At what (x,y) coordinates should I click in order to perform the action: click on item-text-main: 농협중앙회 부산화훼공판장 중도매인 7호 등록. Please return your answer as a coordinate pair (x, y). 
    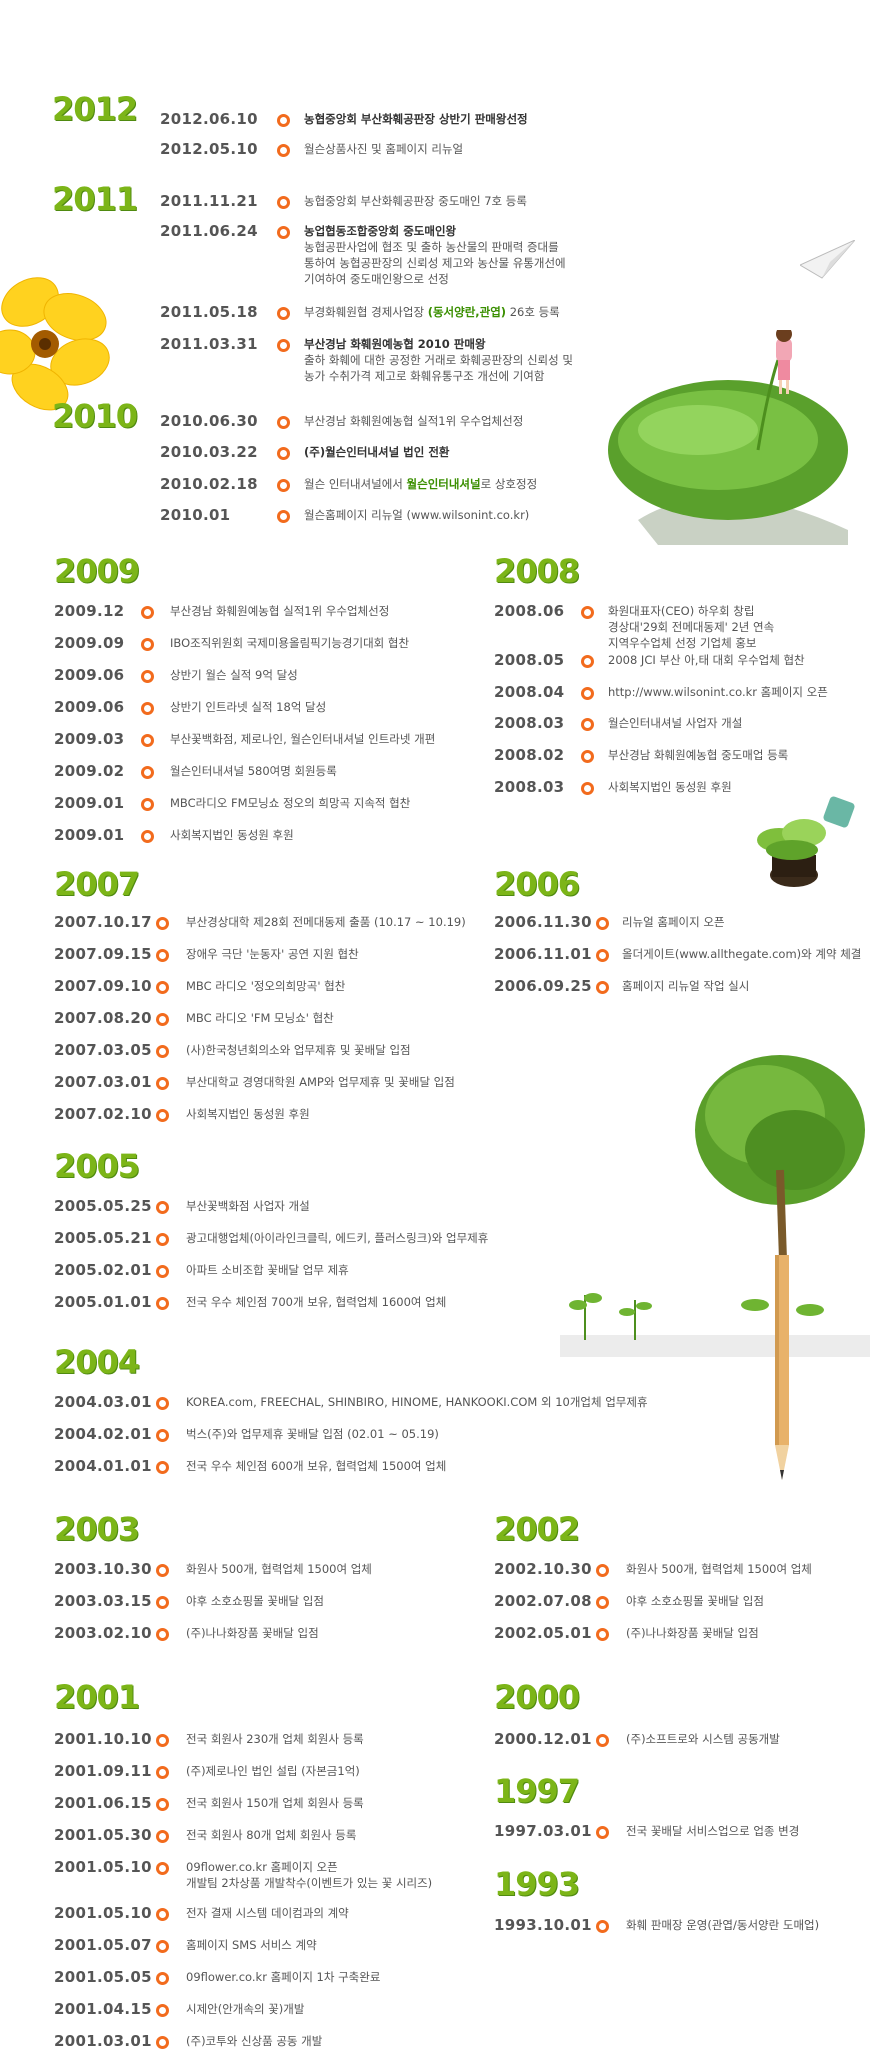
    Looking at the image, I should click on (415, 201).